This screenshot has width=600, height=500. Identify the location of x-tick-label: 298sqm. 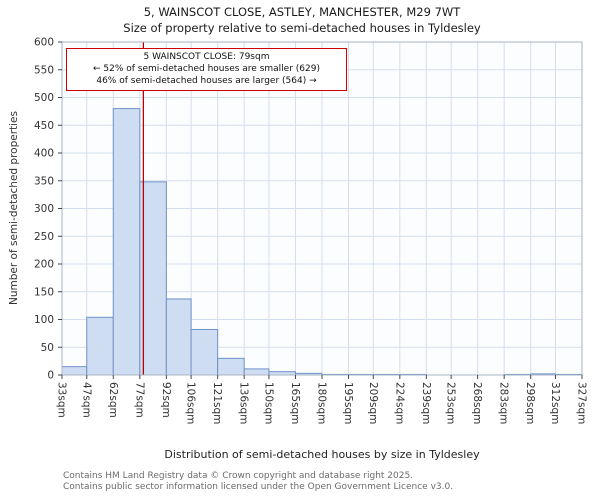
(530, 403).